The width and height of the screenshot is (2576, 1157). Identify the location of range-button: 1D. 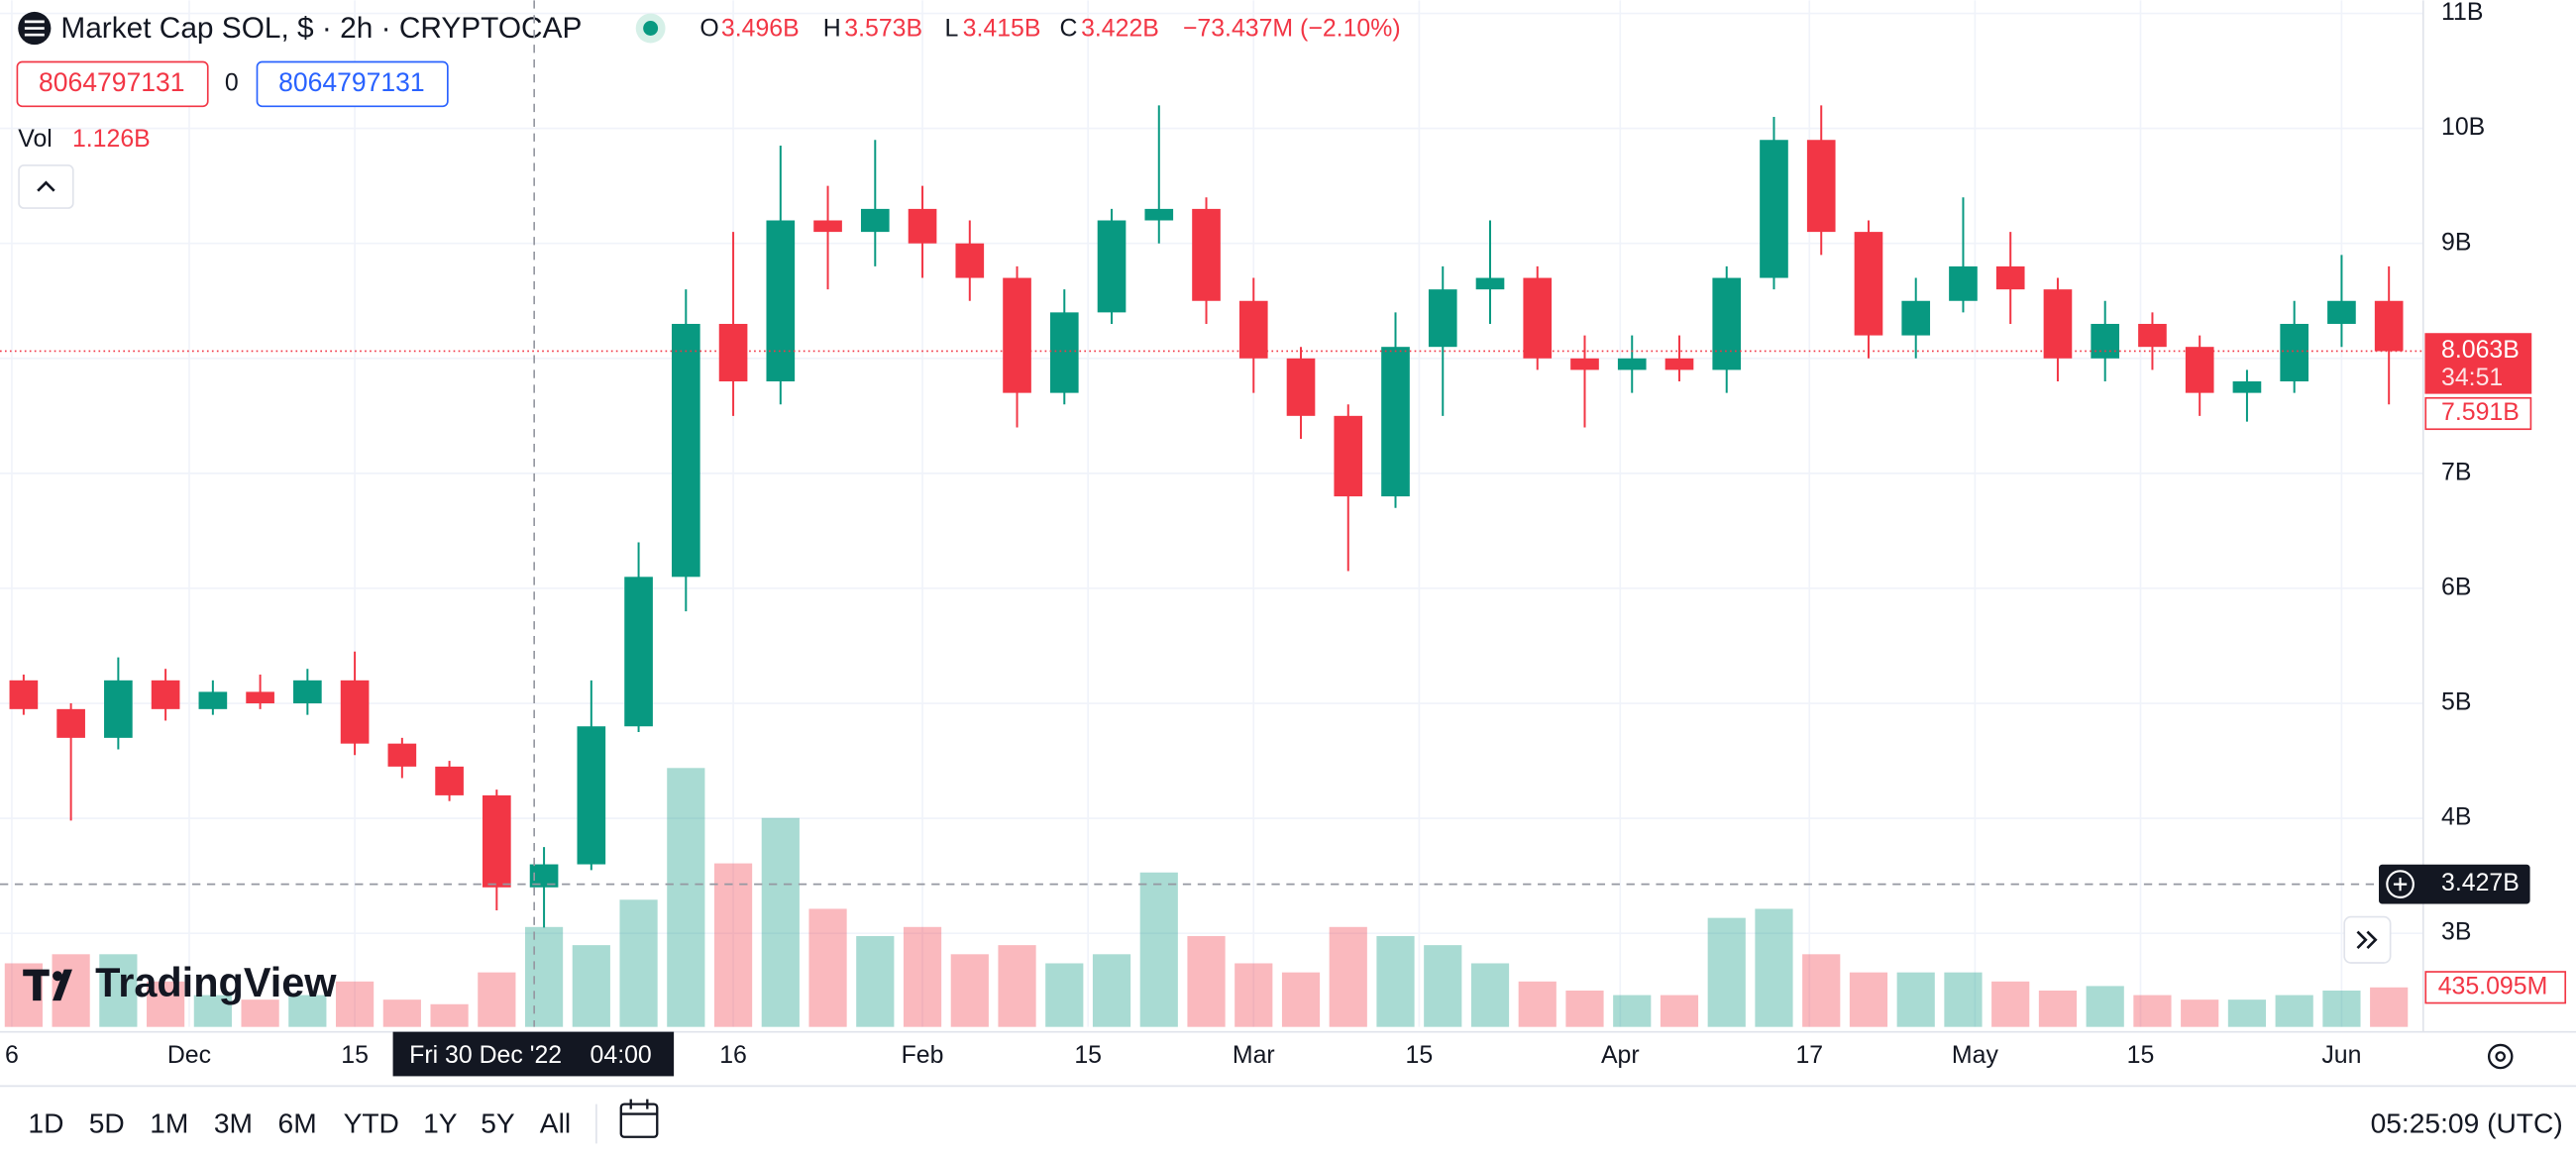
(45, 1123).